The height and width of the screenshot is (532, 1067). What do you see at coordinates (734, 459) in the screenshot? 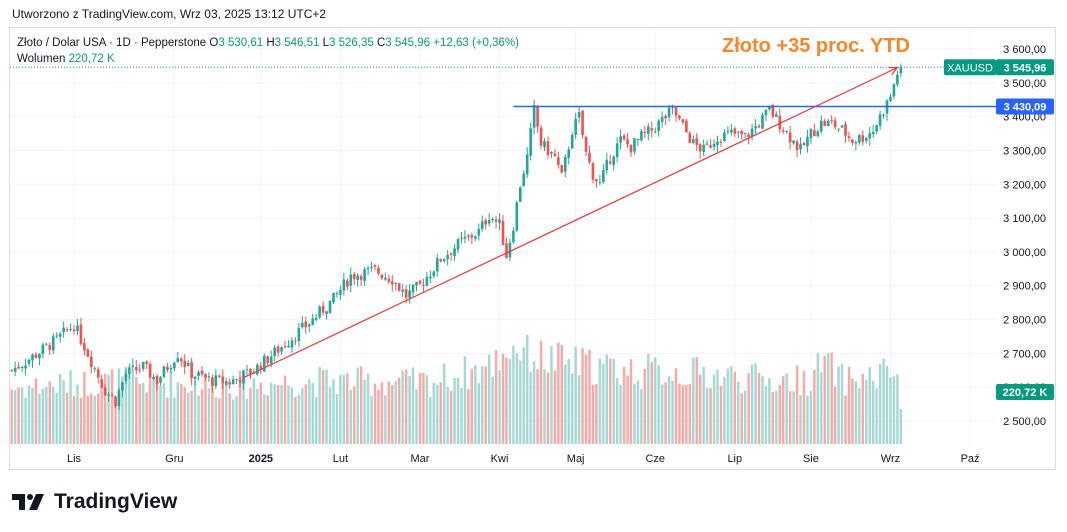
I see `time-axis-label: Lip` at bounding box center [734, 459].